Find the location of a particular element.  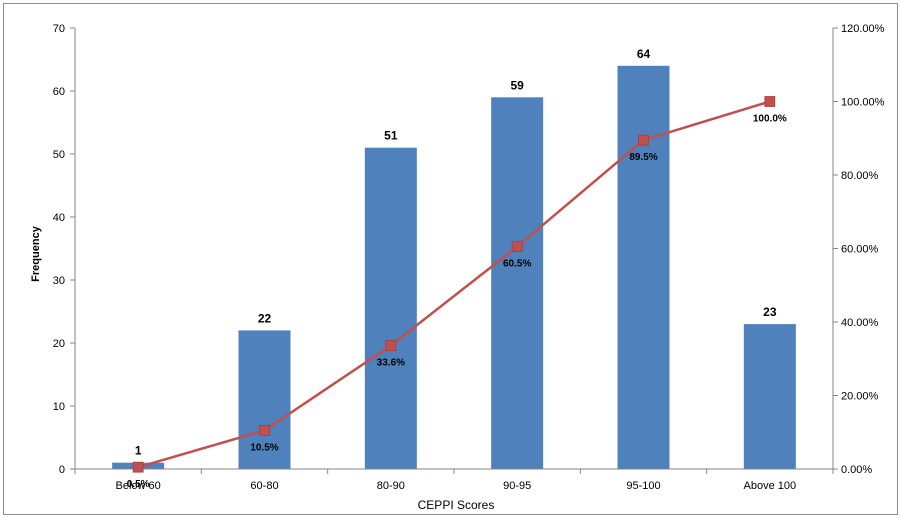

bar-data-label: 51 is located at coordinates (391, 136).